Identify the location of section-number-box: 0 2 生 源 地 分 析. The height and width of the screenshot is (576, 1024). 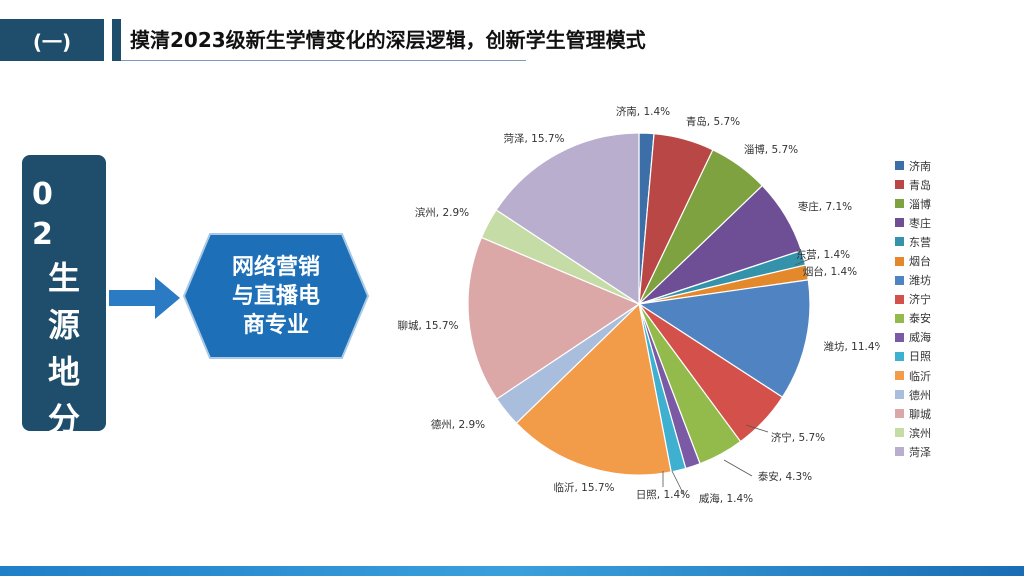
(64, 320).